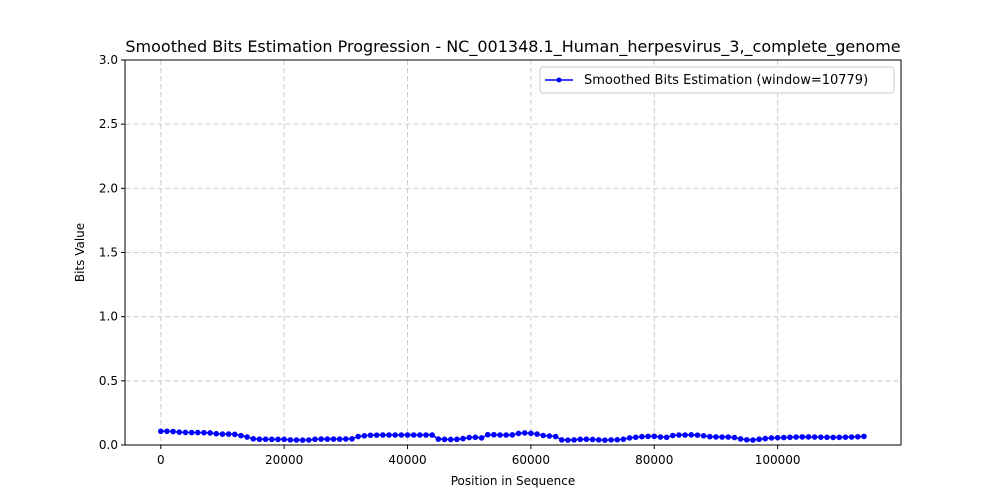  What do you see at coordinates (108, 381) in the screenshot?
I see `y-tick-label: 0.5` at bounding box center [108, 381].